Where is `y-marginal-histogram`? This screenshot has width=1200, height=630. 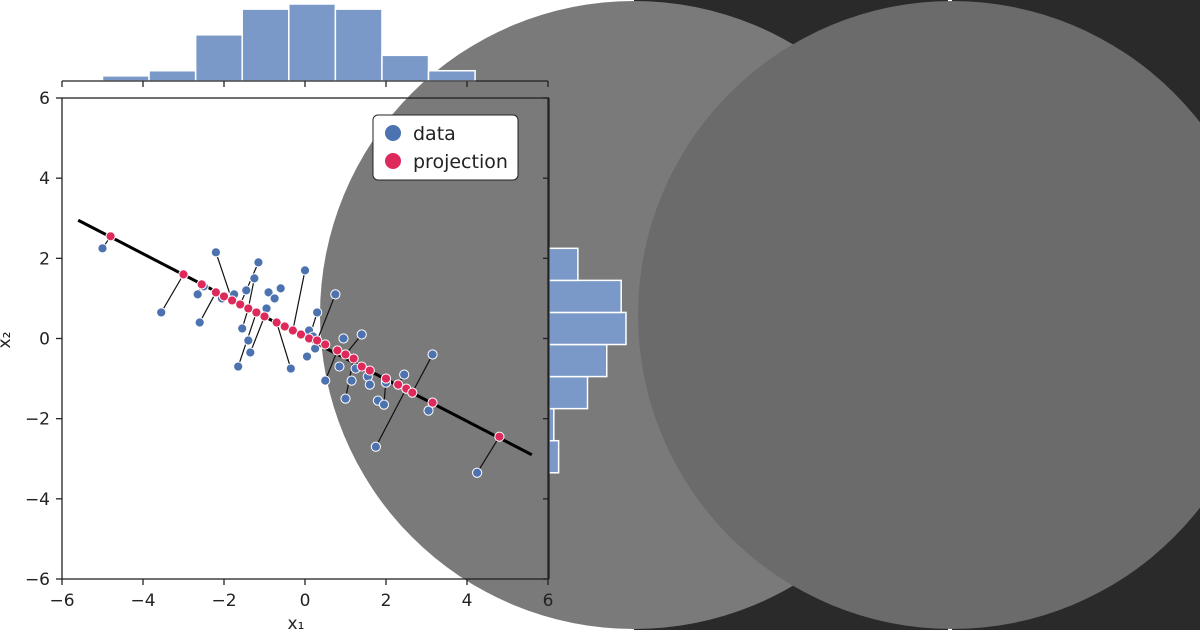
y-marginal-histogram is located at coordinates (587, 360).